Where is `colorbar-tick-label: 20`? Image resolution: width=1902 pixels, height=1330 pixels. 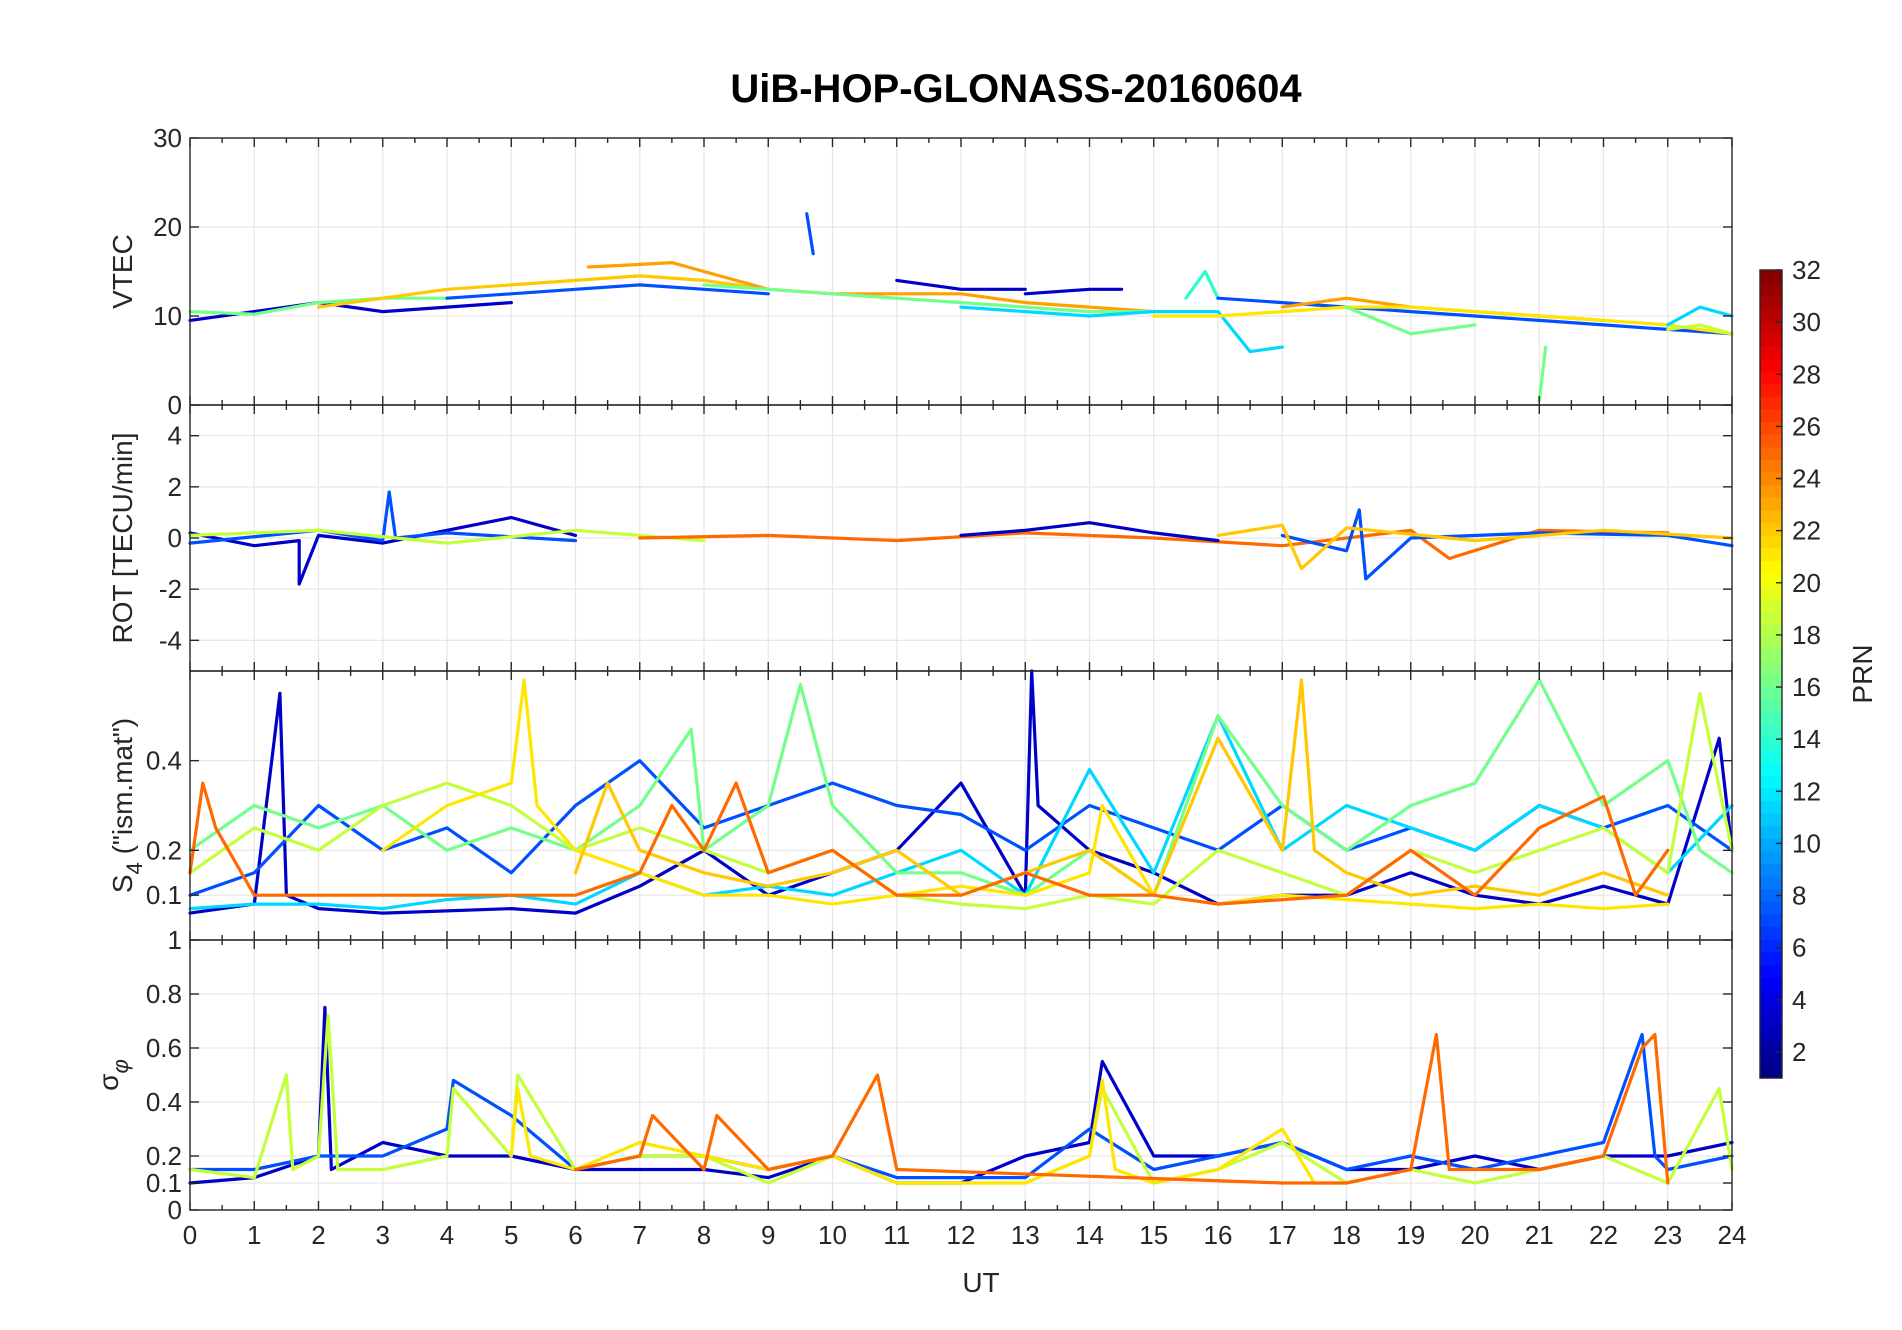
colorbar-tick-label: 20 is located at coordinates (1806, 583).